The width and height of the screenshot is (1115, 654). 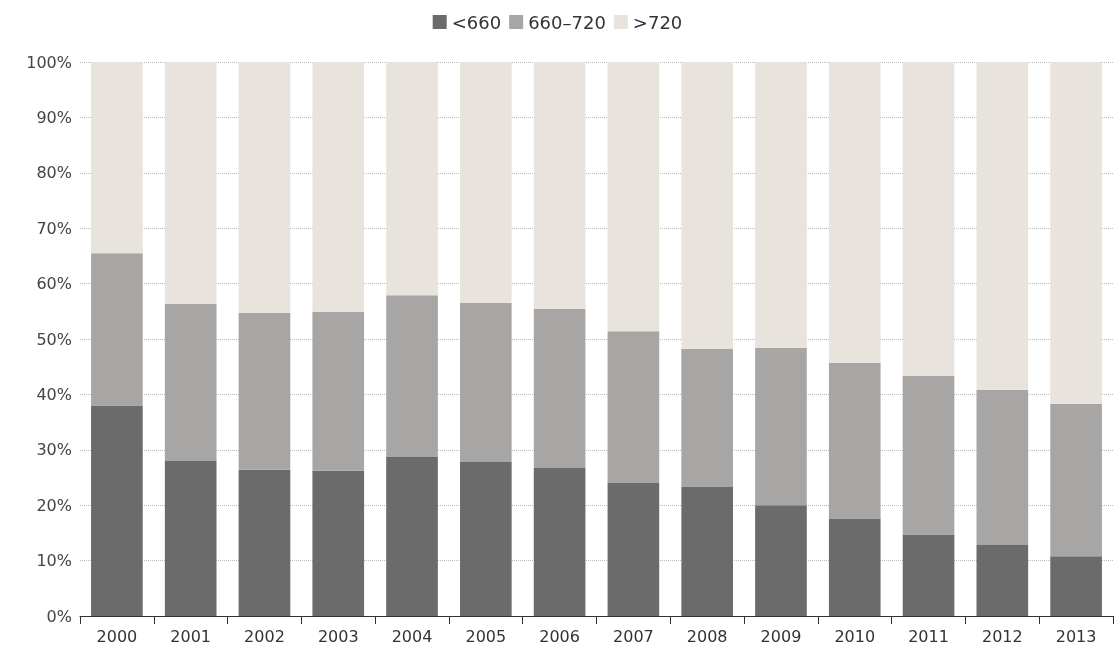 What do you see at coordinates (633, 636) in the screenshot?
I see `x-tick-label: 2007` at bounding box center [633, 636].